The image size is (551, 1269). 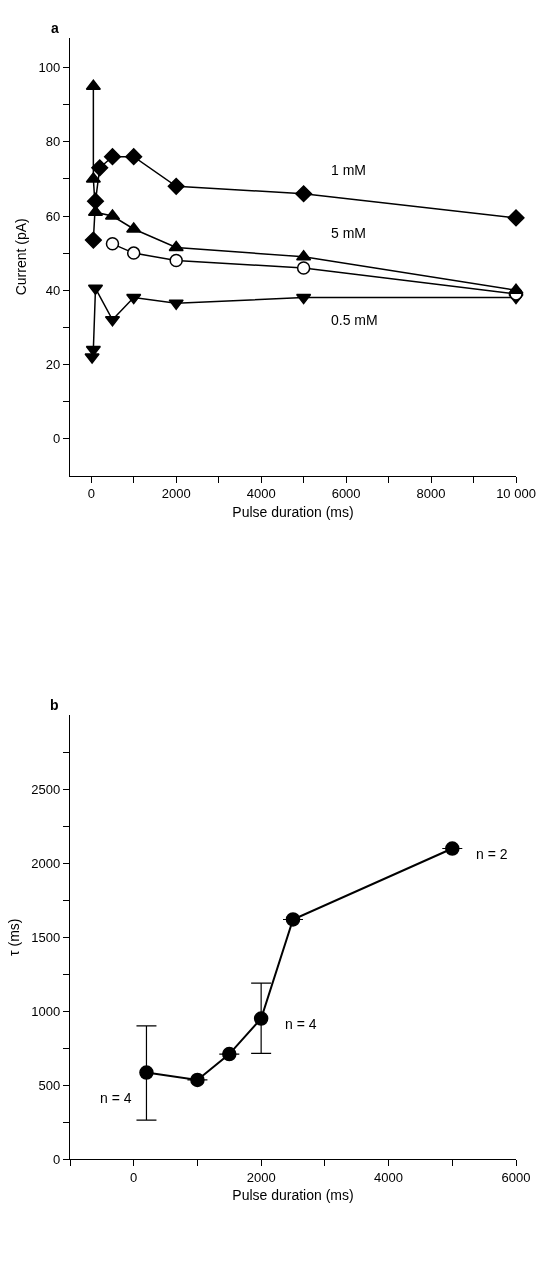 What do you see at coordinates (53, 142) in the screenshot?
I see `y-tick-label: 80` at bounding box center [53, 142].